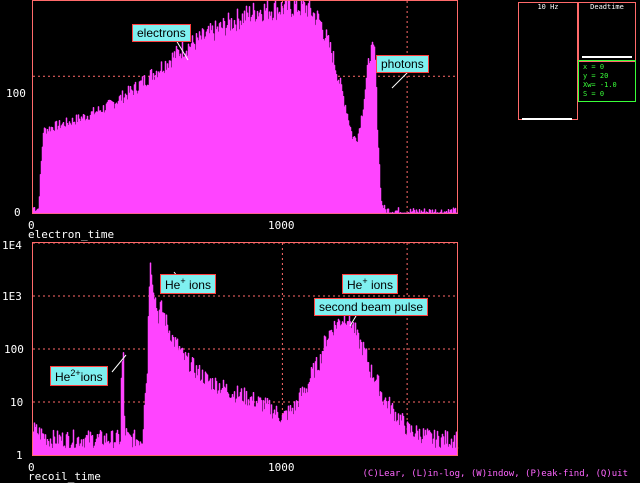  I want to click on top-x-axis-title: electron_time, so click(71, 234).